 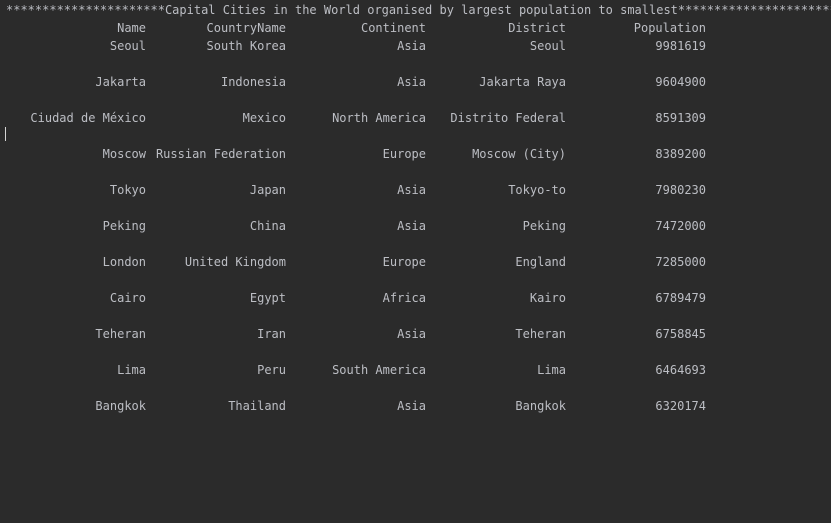 I want to click on cell-name: Ciudad de México, so click(x=88, y=118).